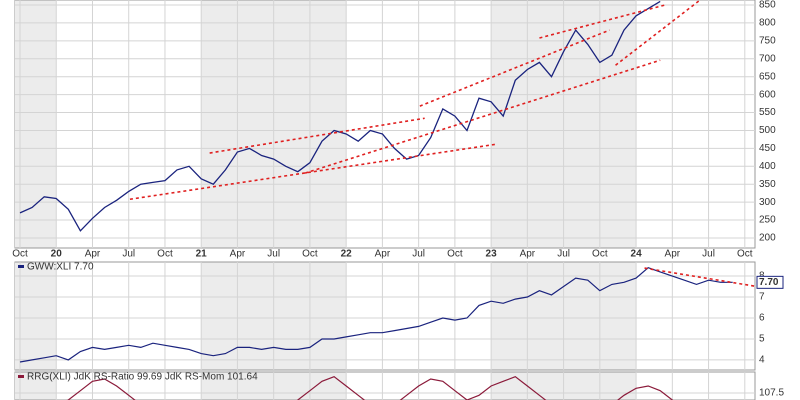  What do you see at coordinates (767, 148) in the screenshot?
I see `y-tick-label: 450` at bounding box center [767, 148].